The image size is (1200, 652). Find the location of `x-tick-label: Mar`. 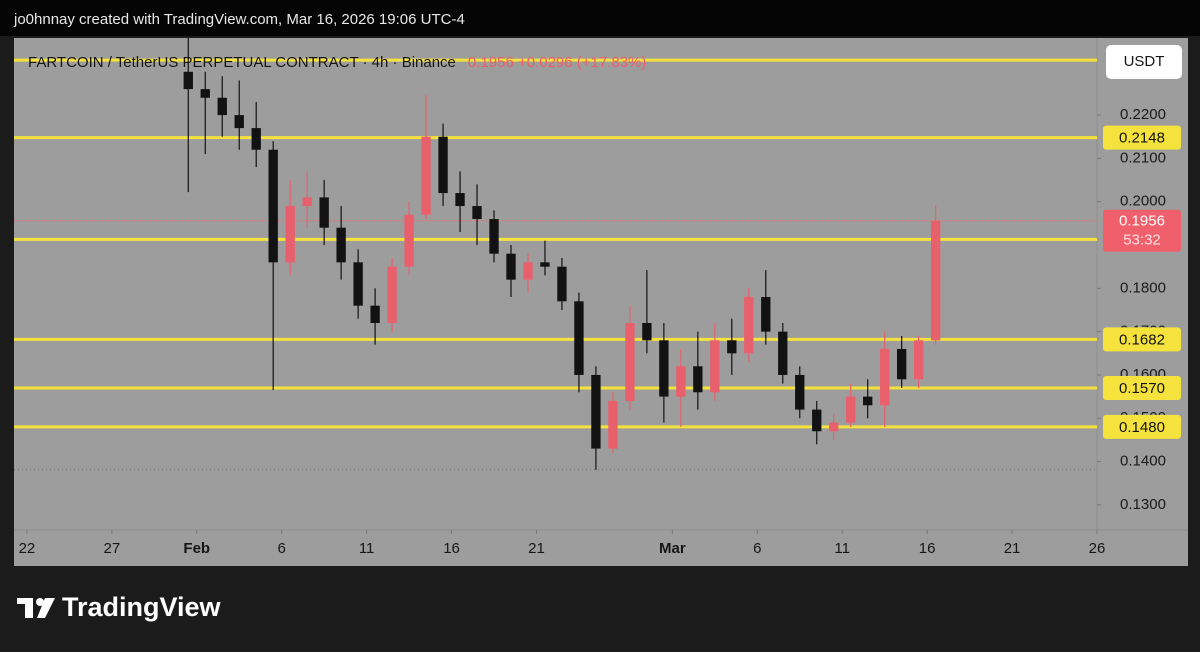

x-tick-label: Mar is located at coordinates (672, 548).